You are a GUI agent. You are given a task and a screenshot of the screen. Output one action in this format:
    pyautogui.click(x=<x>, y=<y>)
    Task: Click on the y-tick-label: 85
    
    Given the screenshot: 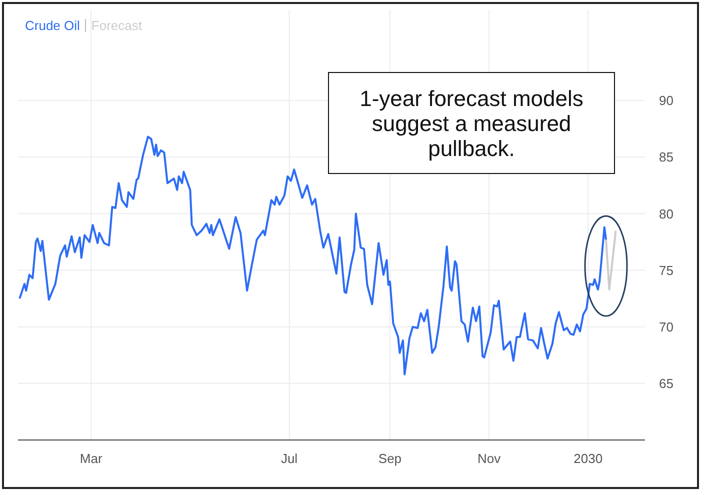 What is the action you would take?
    pyautogui.click(x=666, y=157)
    